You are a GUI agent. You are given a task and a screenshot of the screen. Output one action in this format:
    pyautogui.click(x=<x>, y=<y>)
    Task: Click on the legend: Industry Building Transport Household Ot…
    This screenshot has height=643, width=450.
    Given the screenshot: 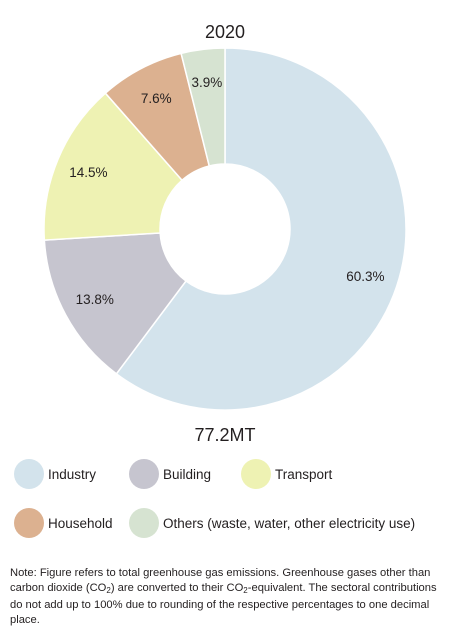 What is the action you would take?
    pyautogui.click(x=229, y=501)
    